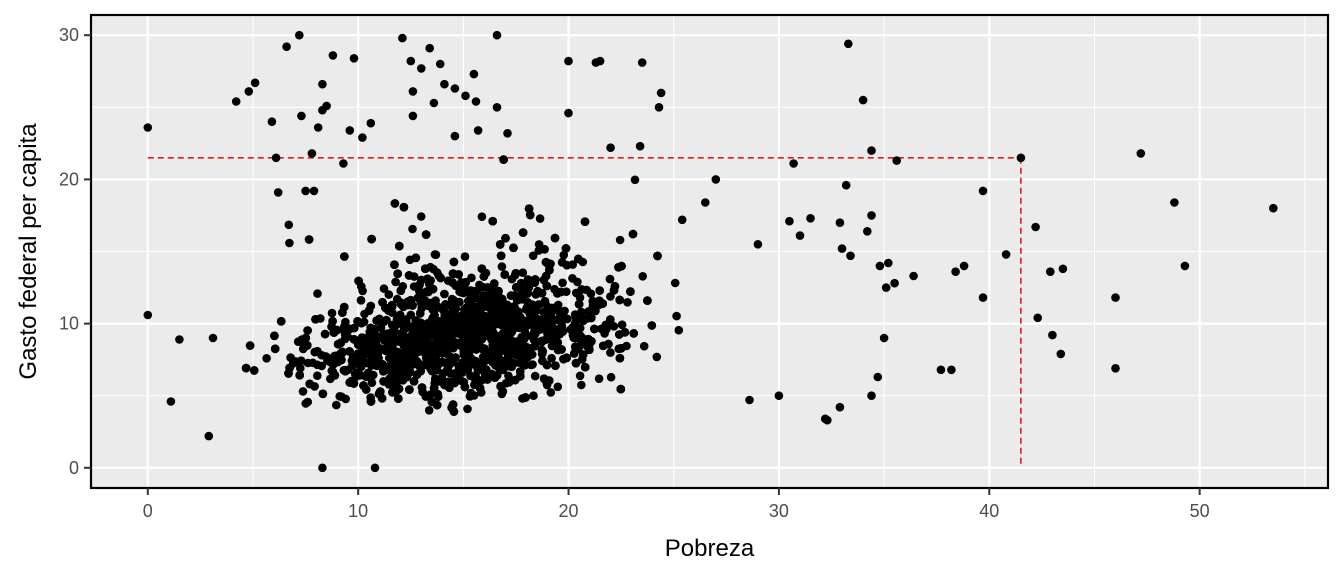 This screenshot has width=1344, height=576. I want to click on y-tick-label: 20, so click(69, 179).